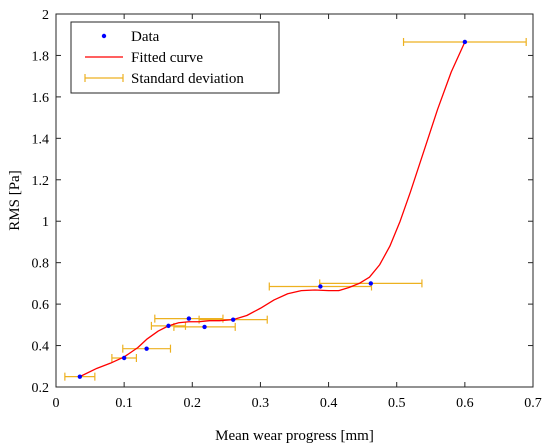 The height and width of the screenshot is (446, 550). I want to click on y-tick-label: 0.2, so click(41, 388).